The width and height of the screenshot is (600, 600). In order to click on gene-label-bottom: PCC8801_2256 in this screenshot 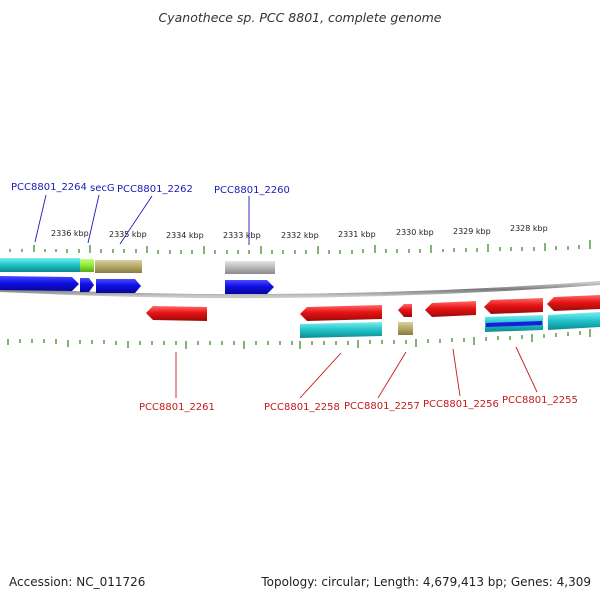, I will do `click(461, 404)`.